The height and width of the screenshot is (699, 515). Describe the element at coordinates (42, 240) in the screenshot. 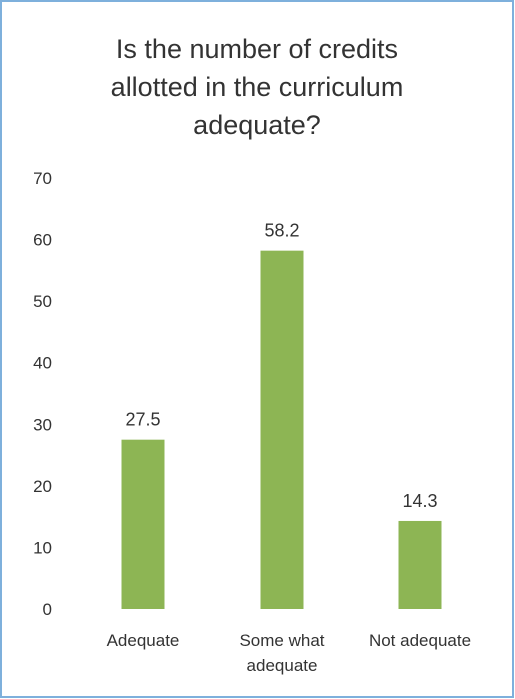

I see `y-tick-label: 60` at that location.